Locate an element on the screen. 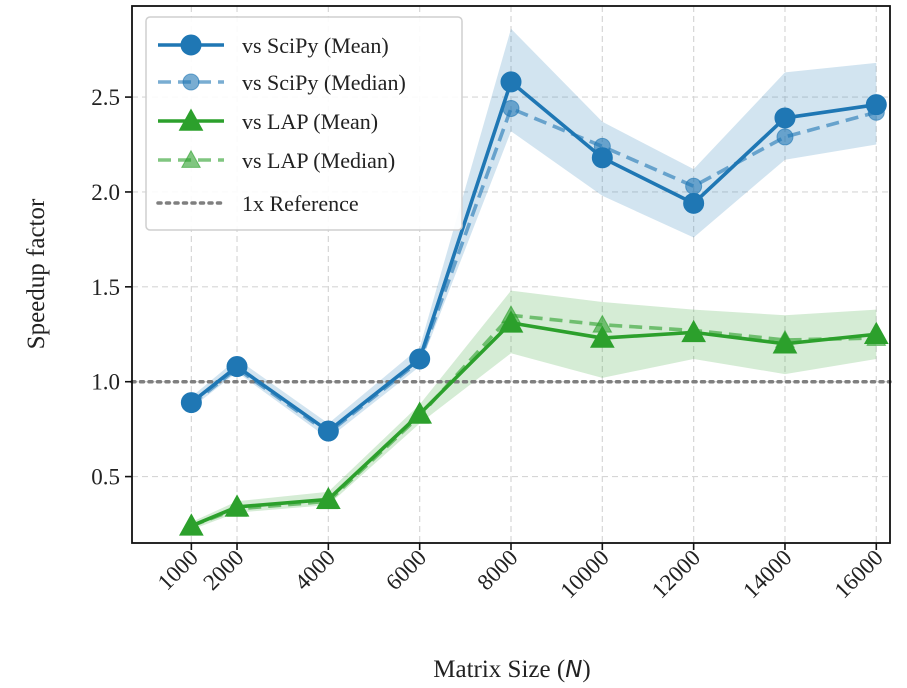  y-tick-label: 0.5 is located at coordinates (105, 477).